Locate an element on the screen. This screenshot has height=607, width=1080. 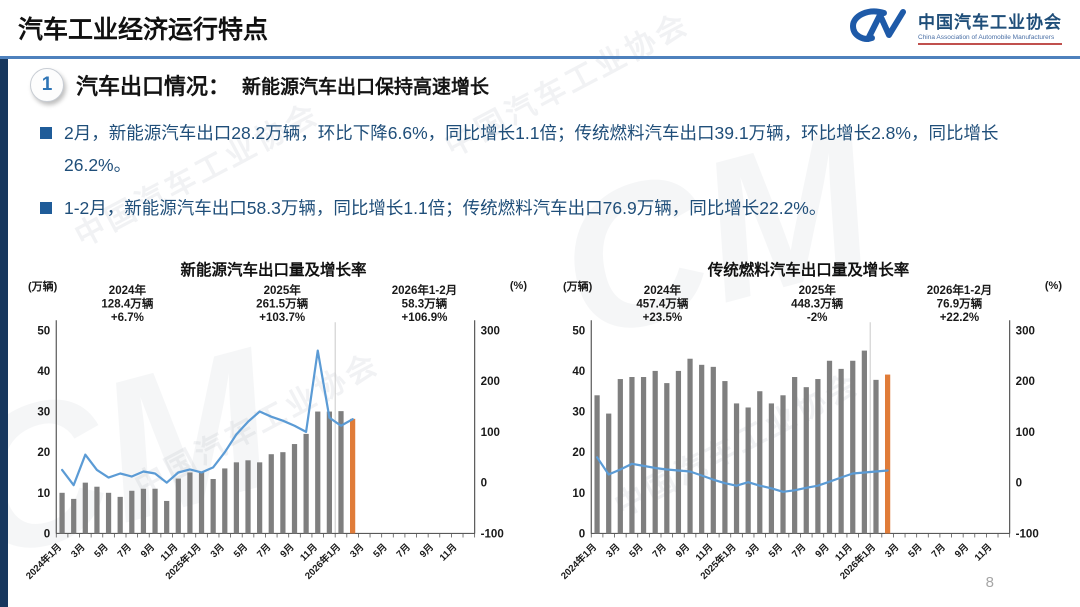
section-heading: 汽车出口情况： is located at coordinates (153, 86).